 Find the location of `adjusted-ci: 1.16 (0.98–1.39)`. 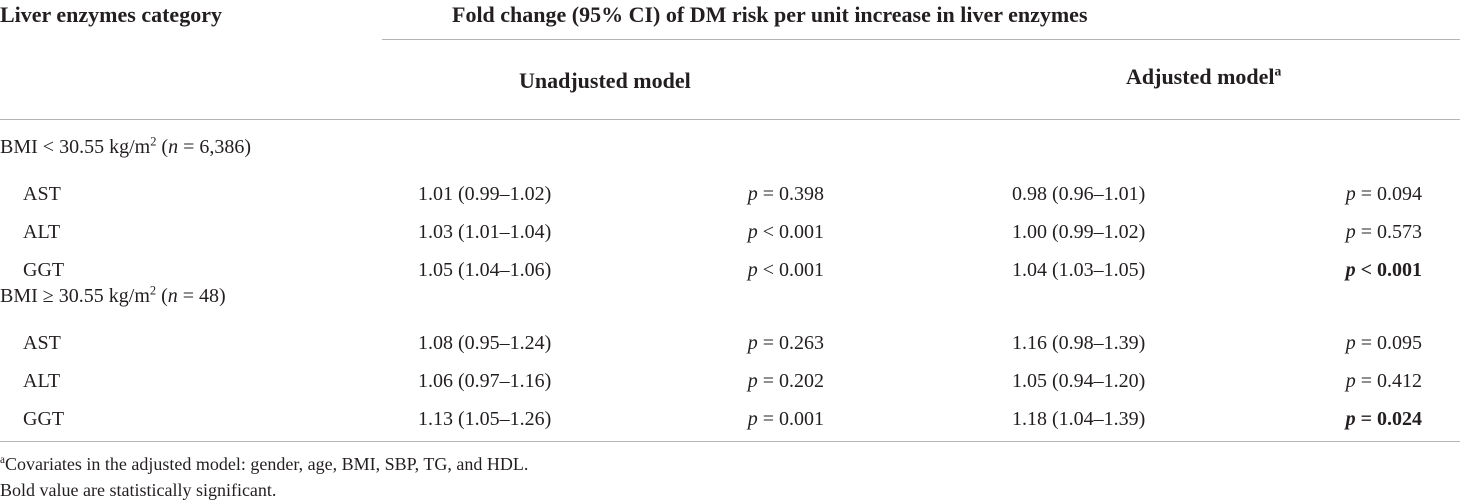

adjusted-ci: 1.16 (0.98–1.39) is located at coordinates (1079, 343).